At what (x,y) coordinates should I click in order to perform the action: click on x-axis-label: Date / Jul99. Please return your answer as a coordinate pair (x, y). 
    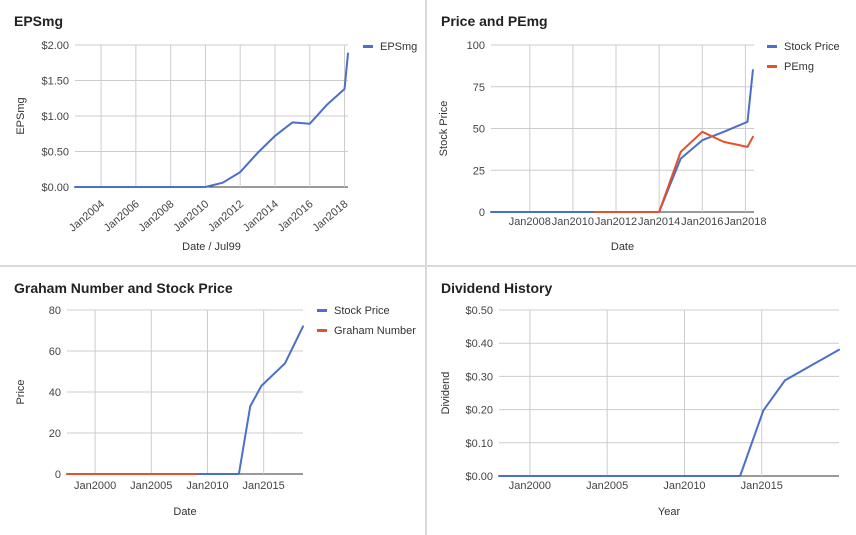
    Looking at the image, I should click on (211, 247).